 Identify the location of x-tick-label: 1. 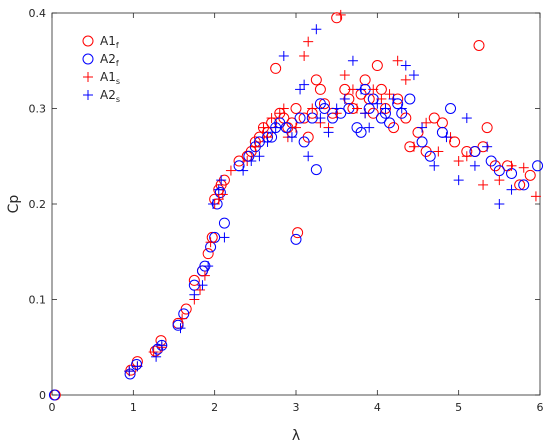
(133, 407).